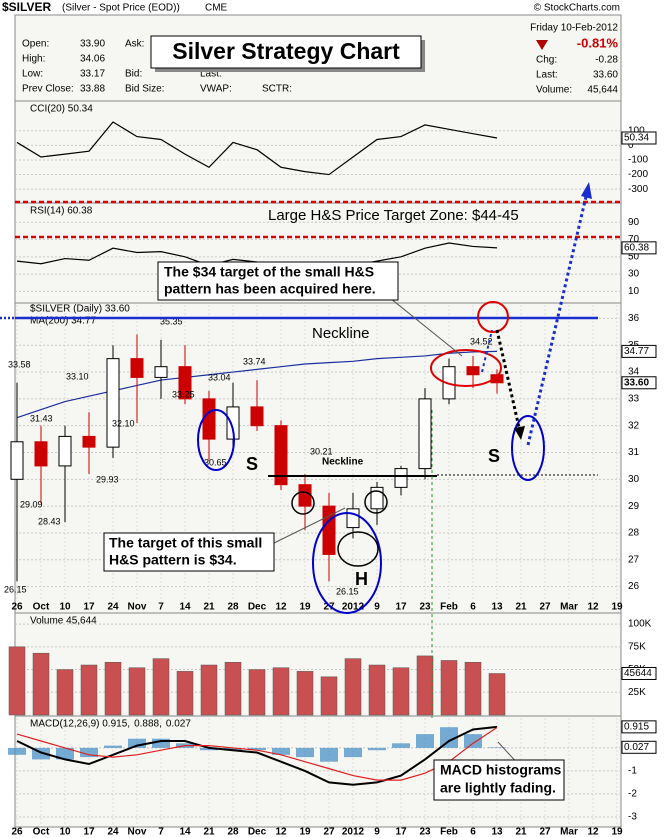 This screenshot has width=670, height=838. Describe the element at coordinates (61, 109) in the screenshot. I see `panel-title: CCI(20) 50.34` at that location.